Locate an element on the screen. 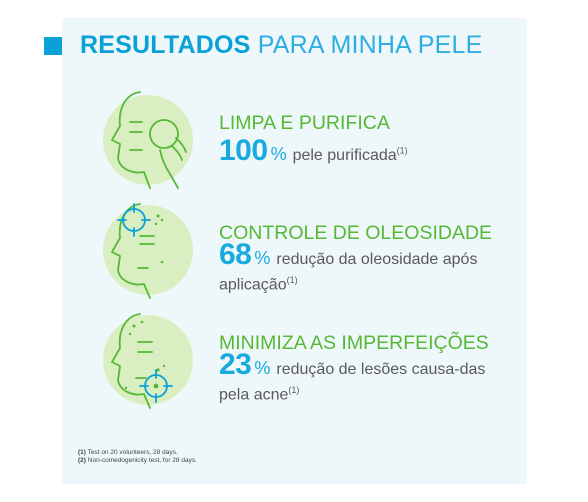  stat-number: 68 is located at coordinates (235, 254).